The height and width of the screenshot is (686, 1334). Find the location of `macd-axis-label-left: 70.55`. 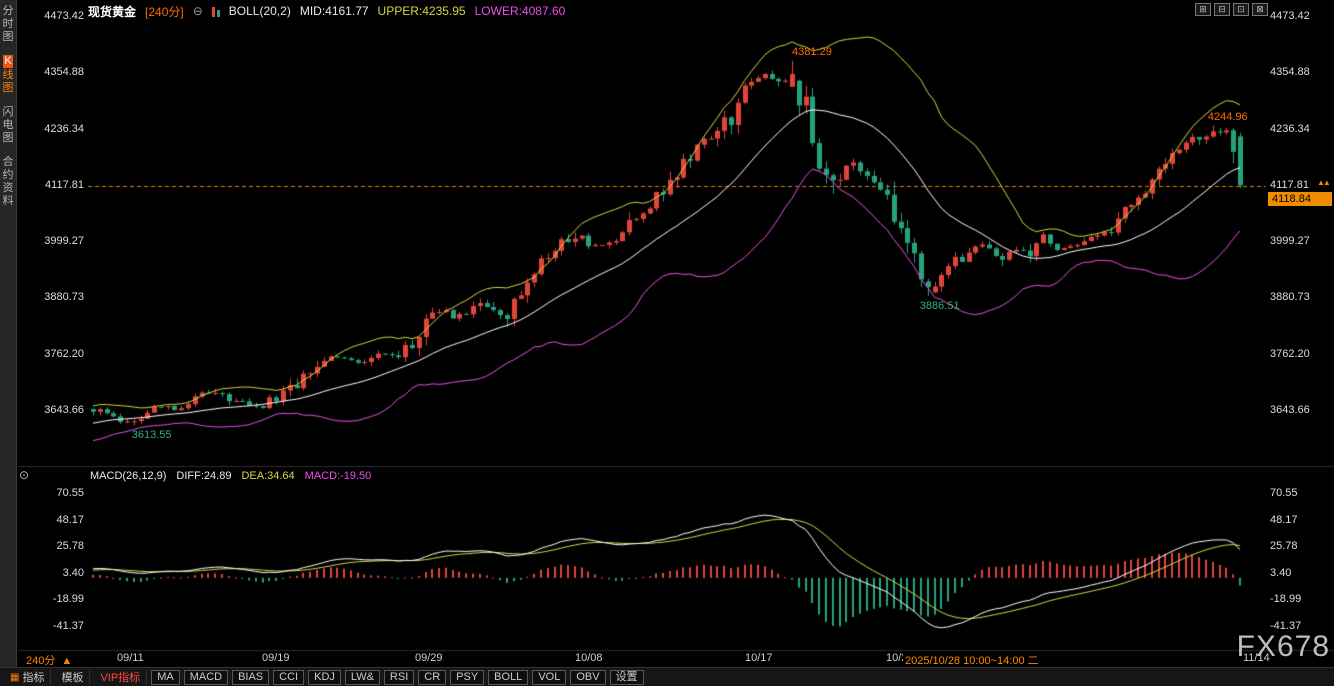

macd-axis-label-left: 70.55 is located at coordinates (70, 493).